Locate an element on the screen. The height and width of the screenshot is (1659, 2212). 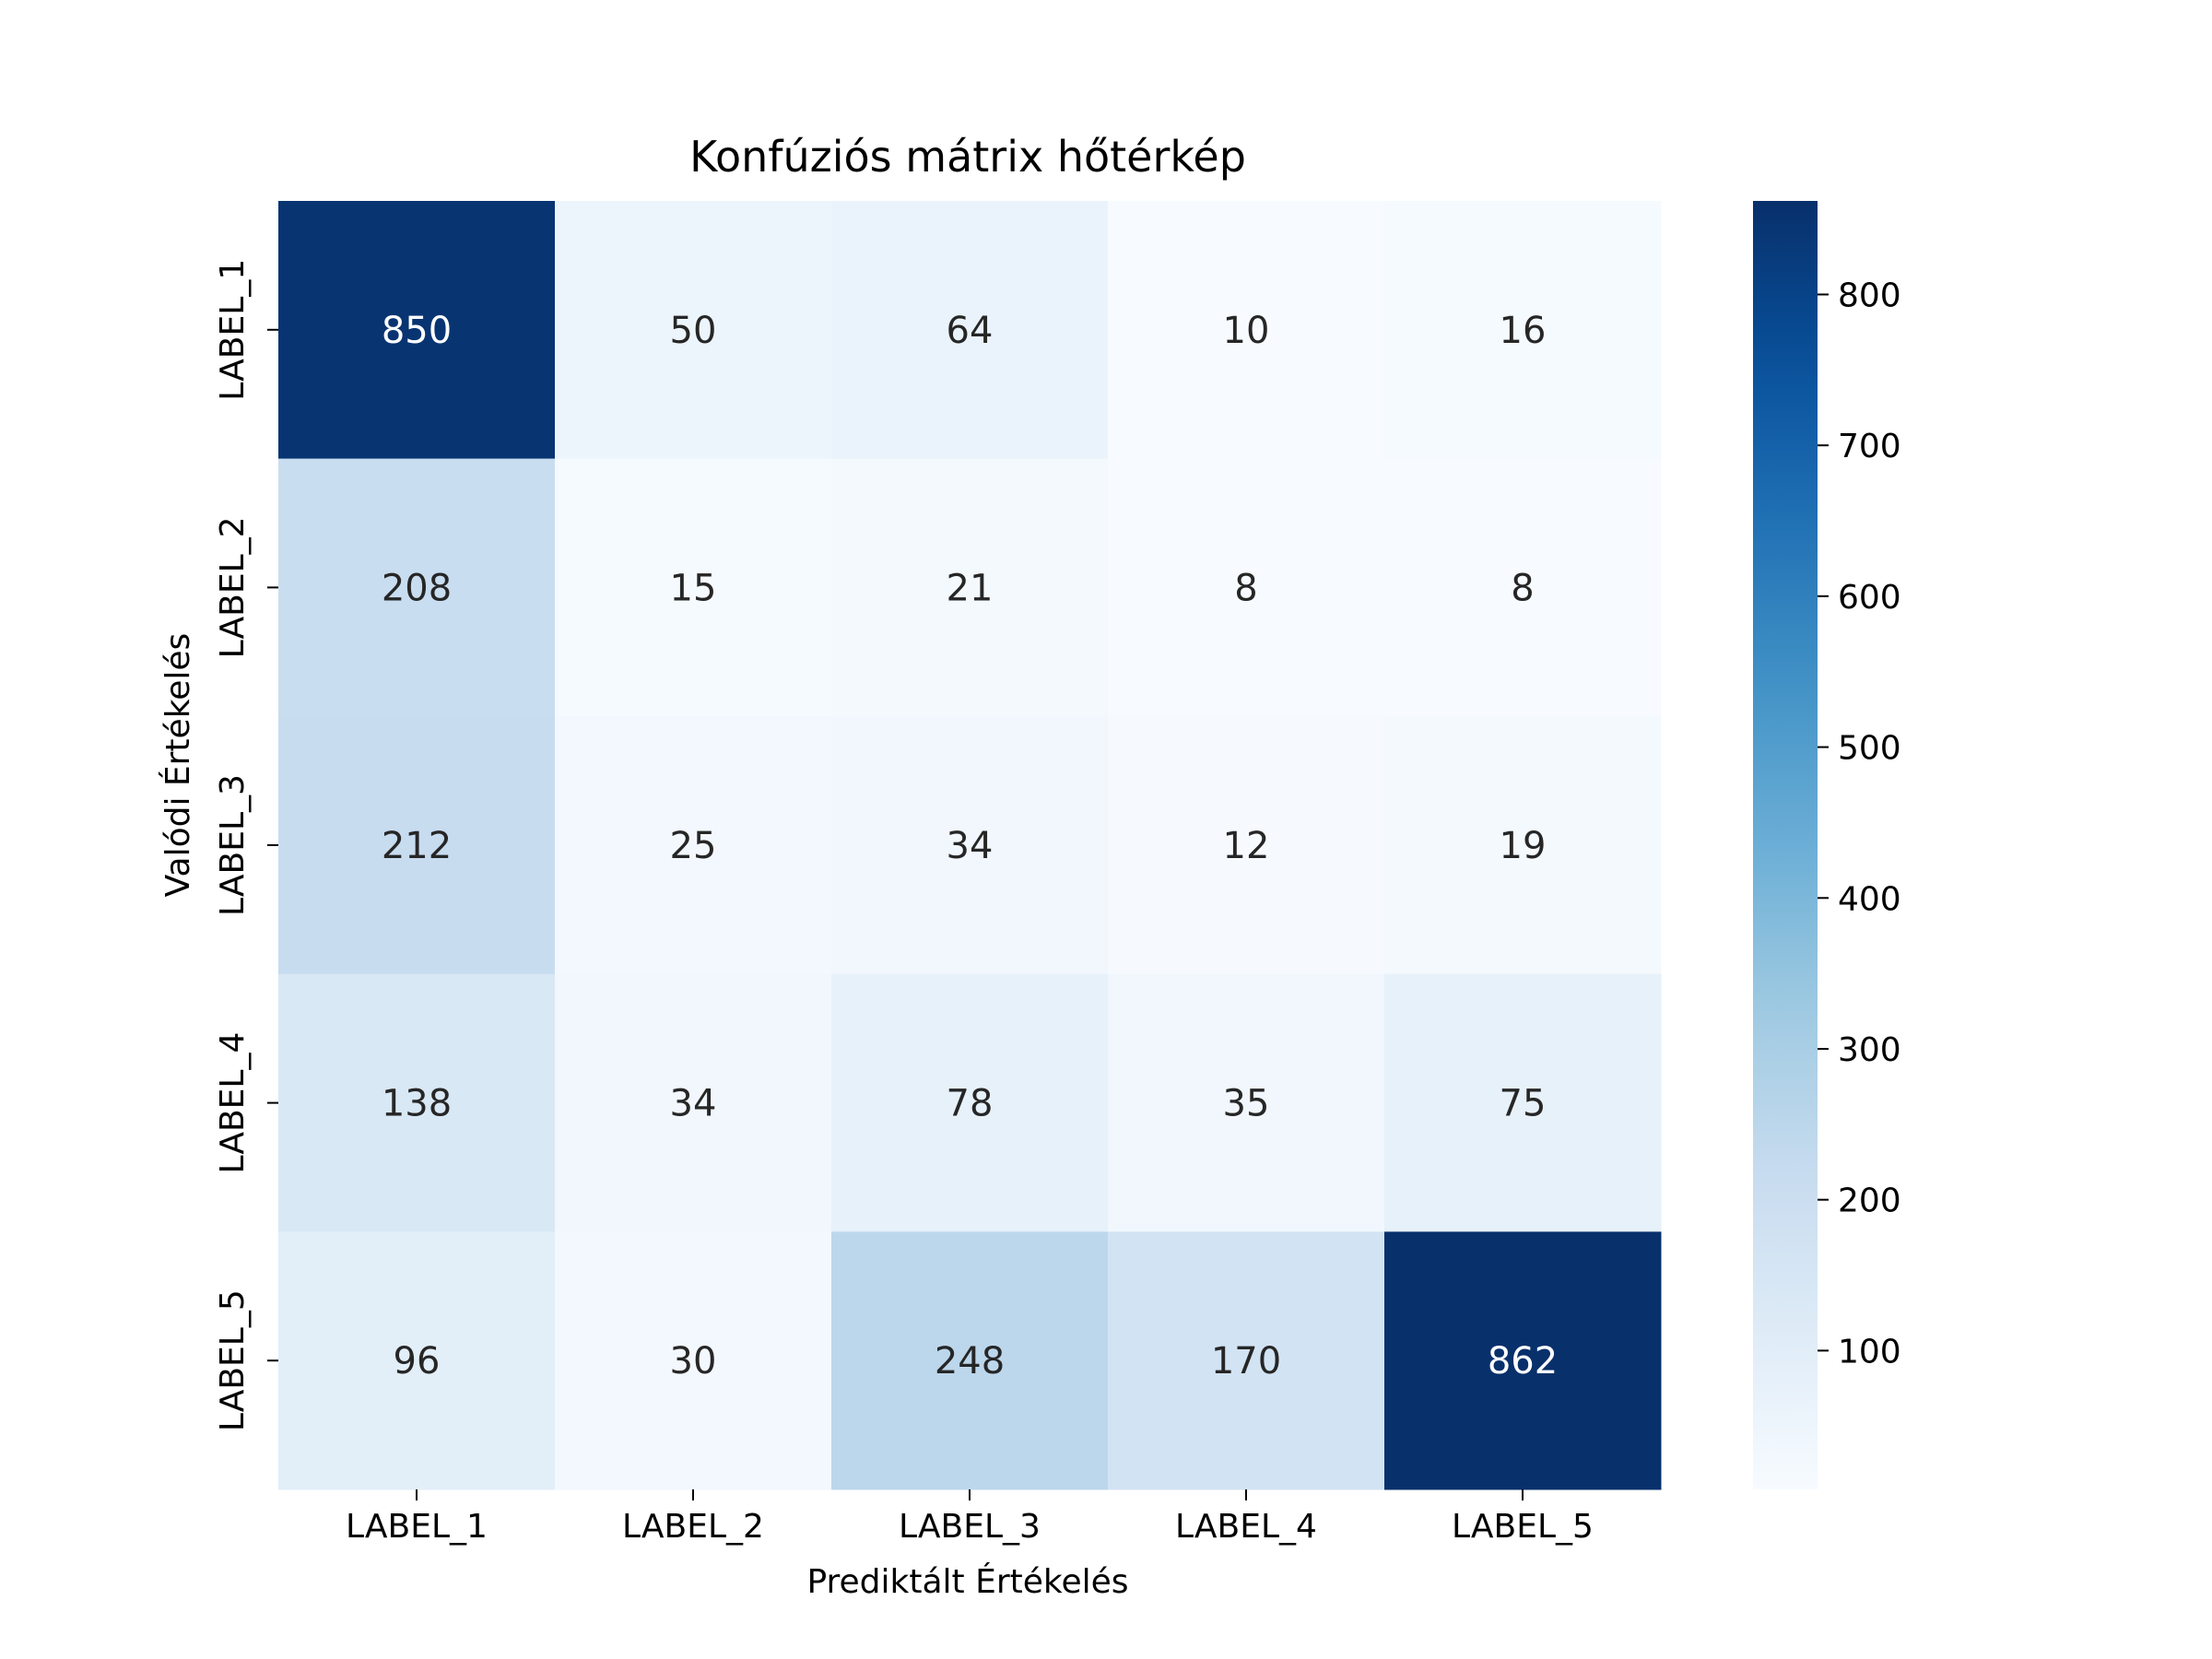
cell-value-r1-c4: 10 is located at coordinates (1246, 331).